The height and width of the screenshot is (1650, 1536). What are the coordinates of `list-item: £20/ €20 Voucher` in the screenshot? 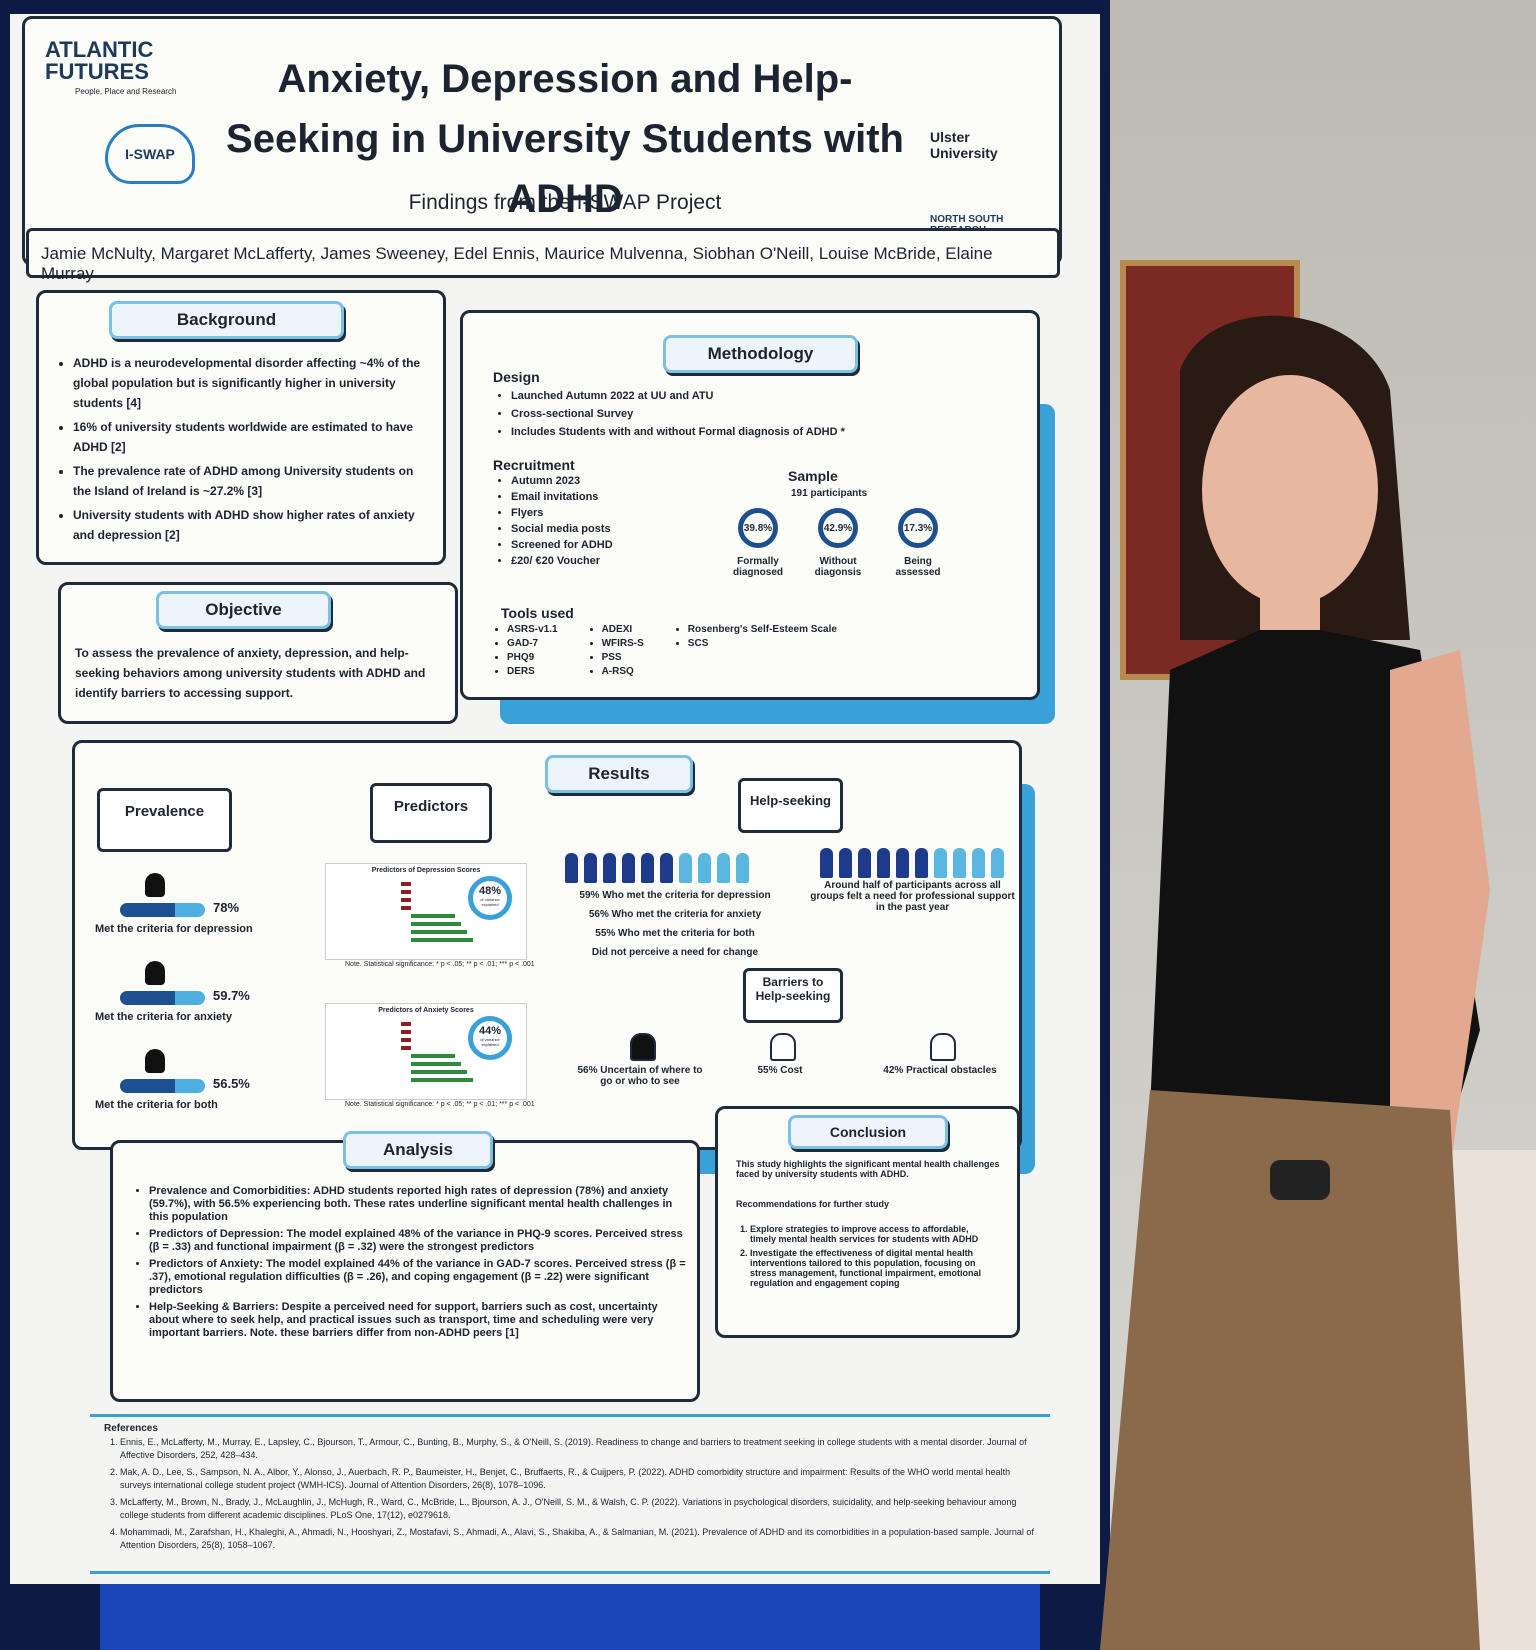 It's located at (602, 561).